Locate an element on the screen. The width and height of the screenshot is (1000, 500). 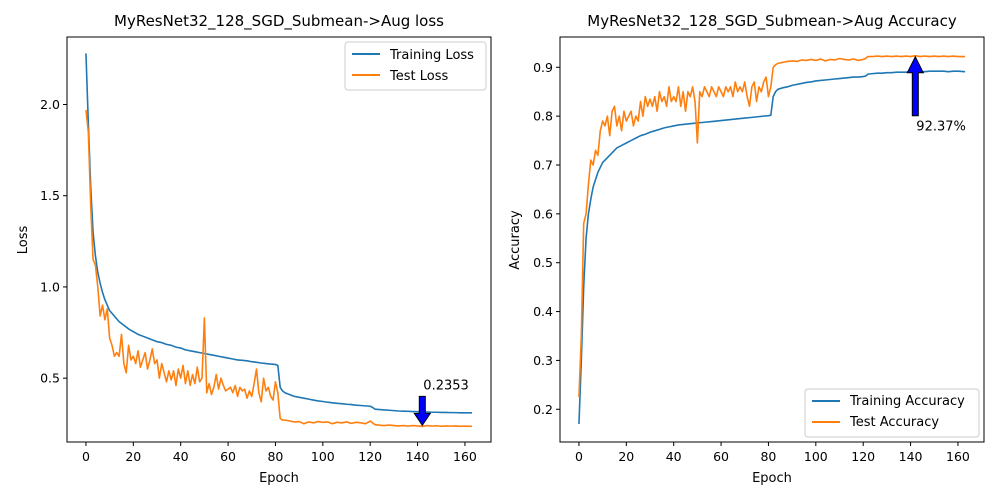
loss-min-annotation-text: 0.2353 is located at coordinates (446, 385).